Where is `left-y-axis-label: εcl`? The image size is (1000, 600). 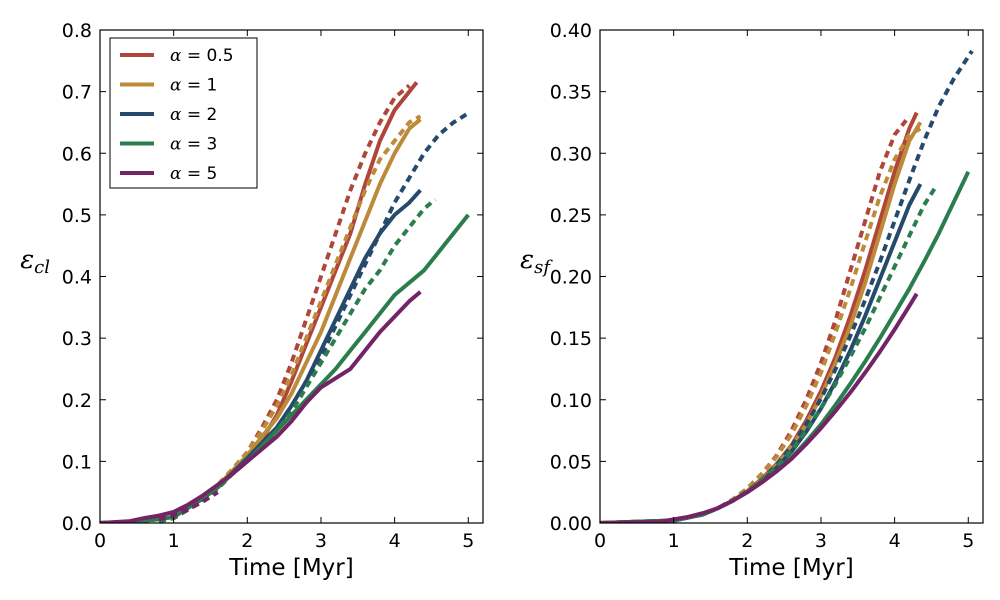
left-y-axis-label: εcl is located at coordinates (35, 261).